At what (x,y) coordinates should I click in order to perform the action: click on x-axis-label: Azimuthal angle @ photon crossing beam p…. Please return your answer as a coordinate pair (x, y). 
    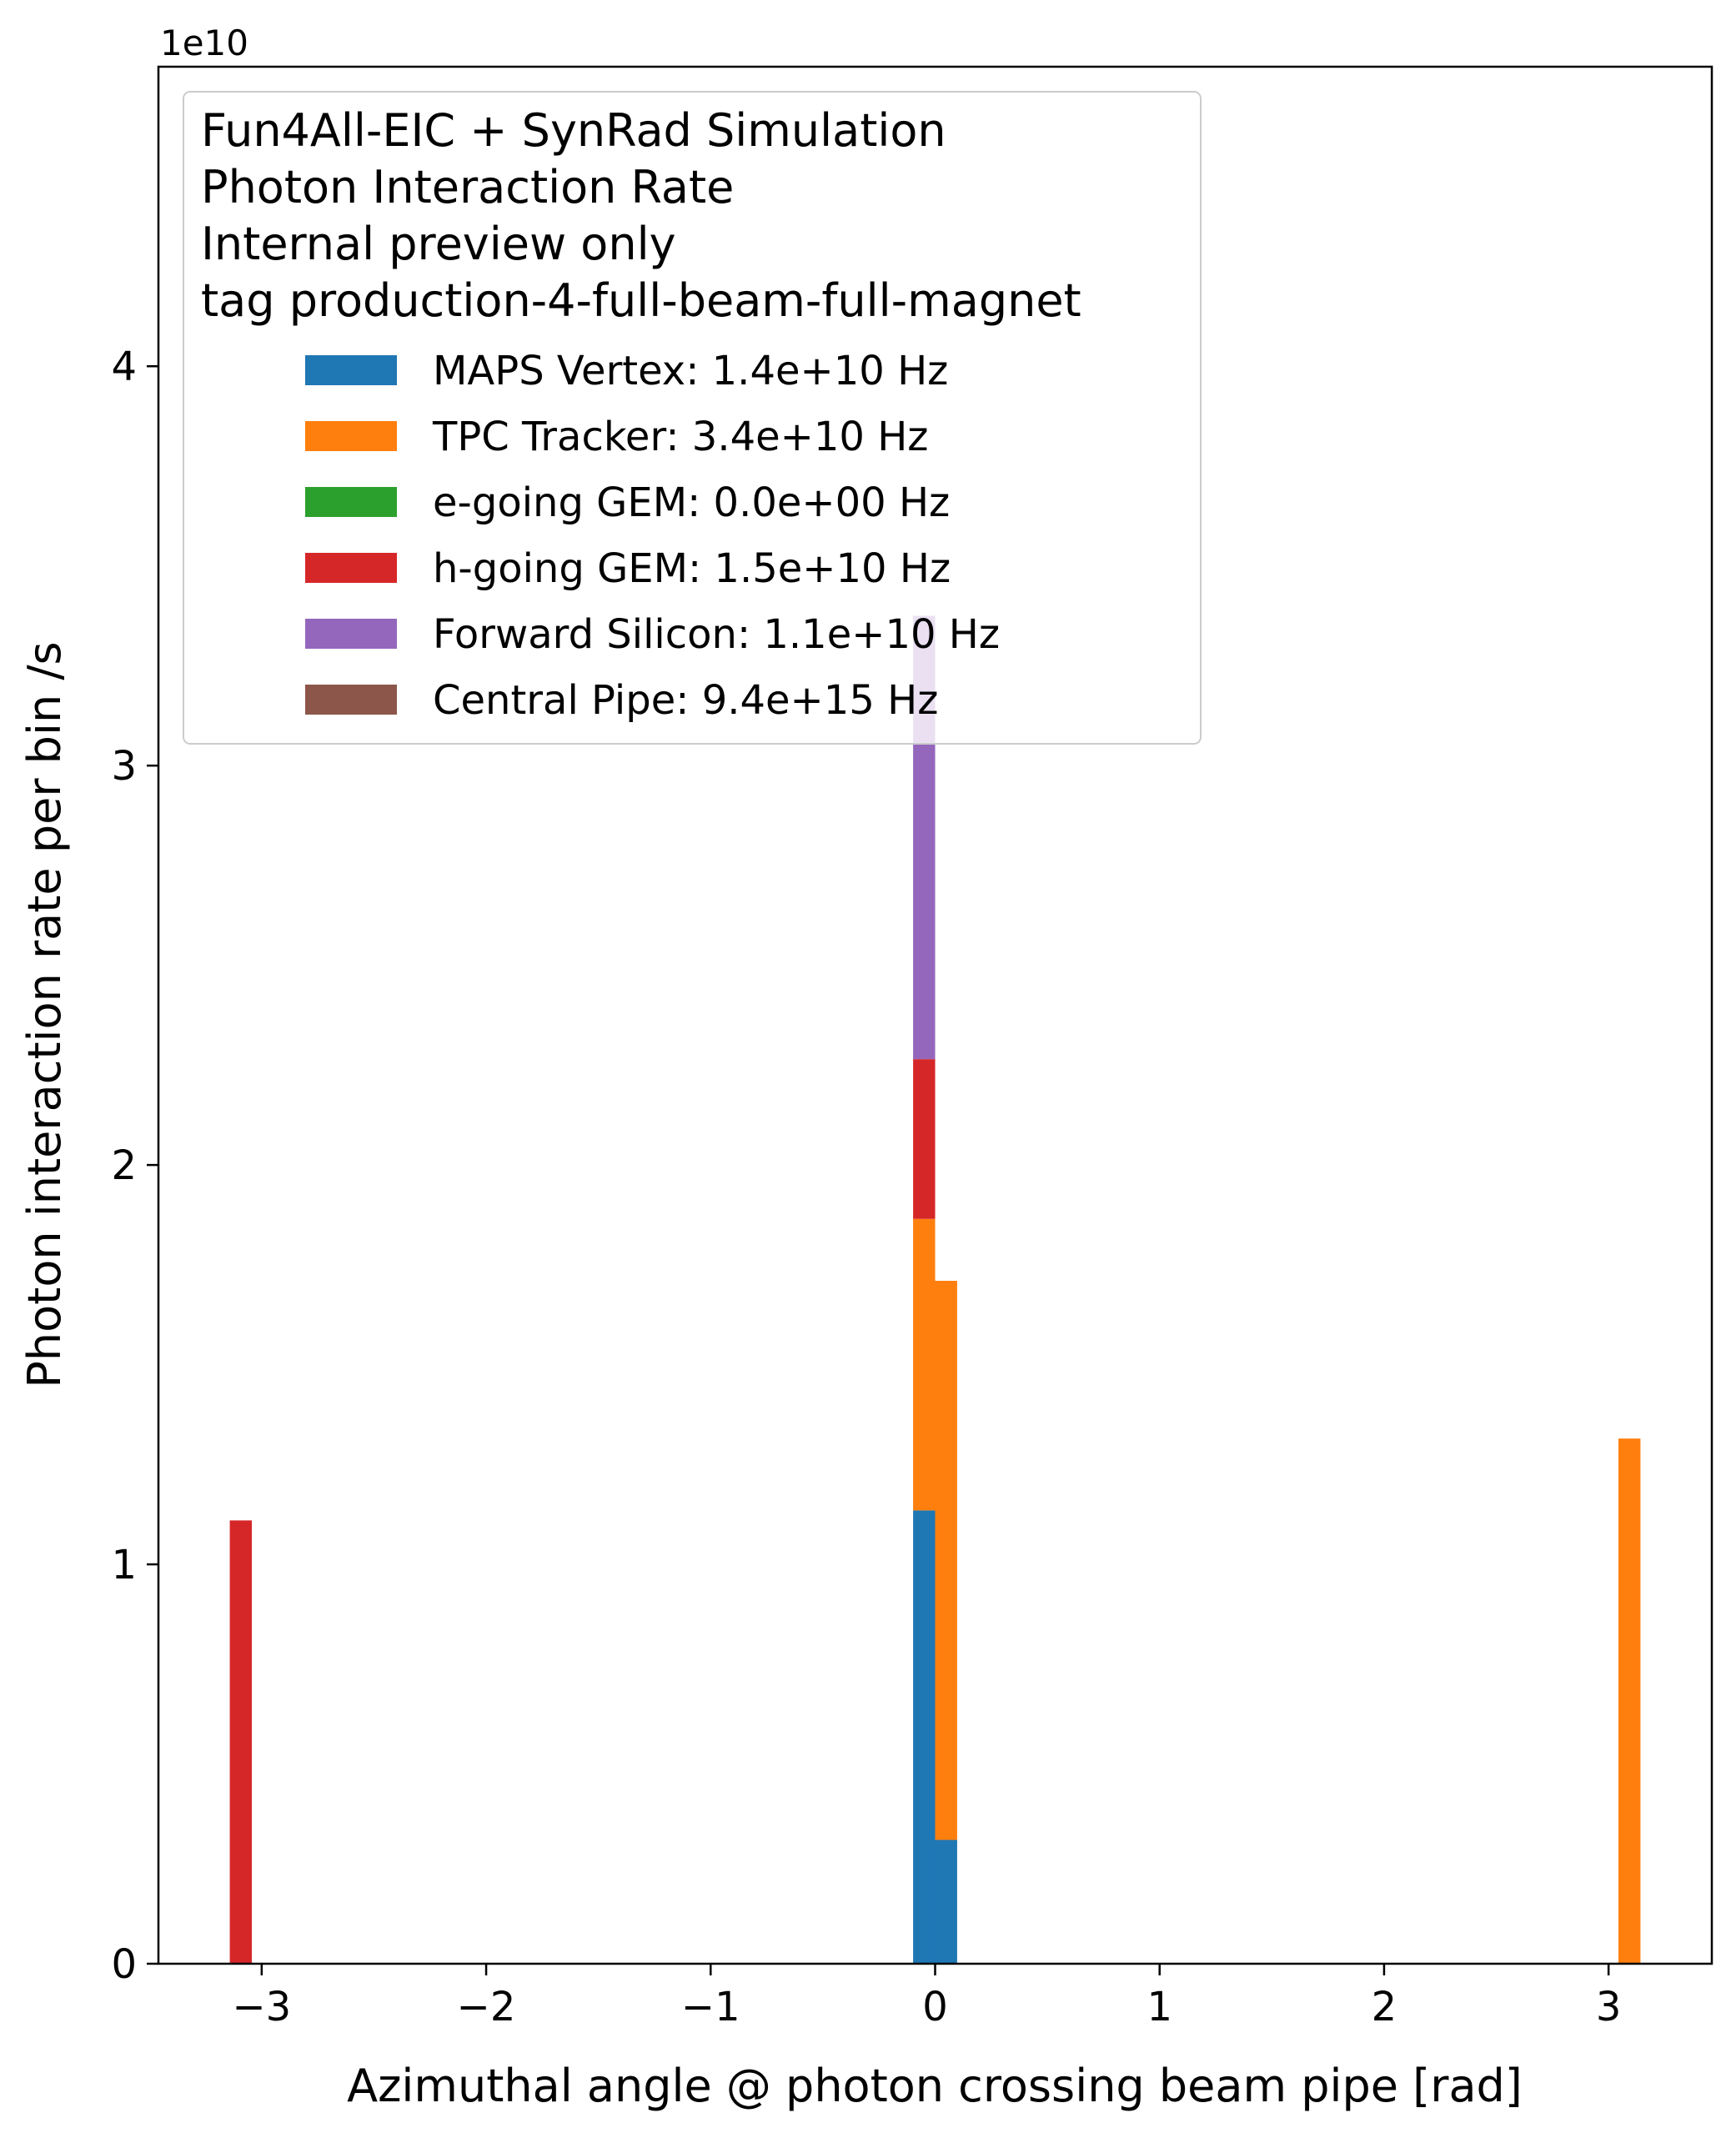
    Looking at the image, I should click on (935, 2086).